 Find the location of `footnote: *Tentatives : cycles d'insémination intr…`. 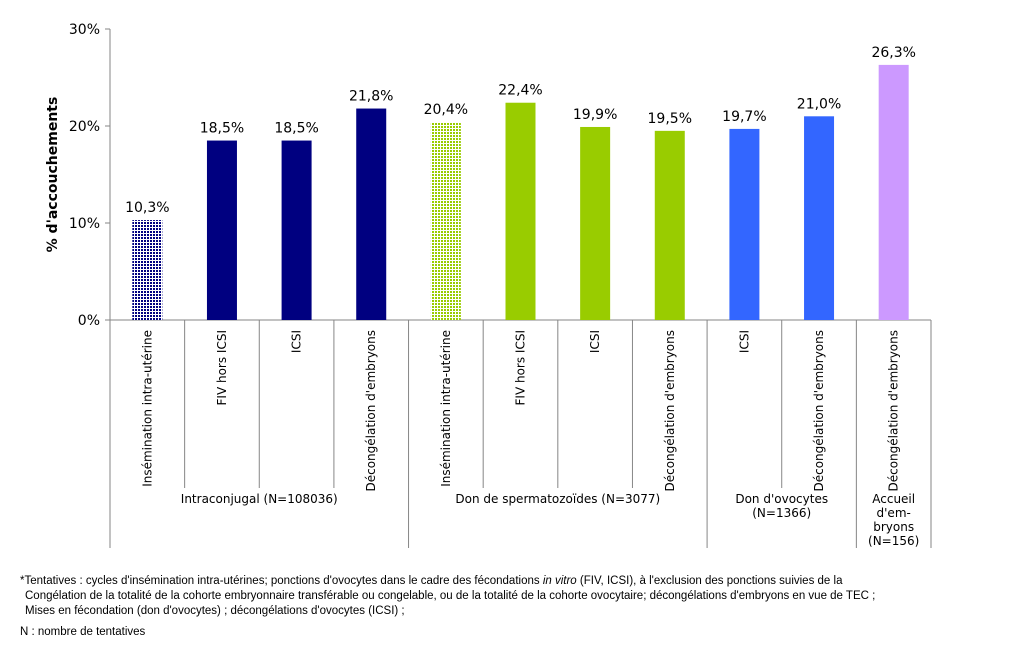

footnote: *Tentatives : cycles d'insémination intr… is located at coordinates (517, 596).